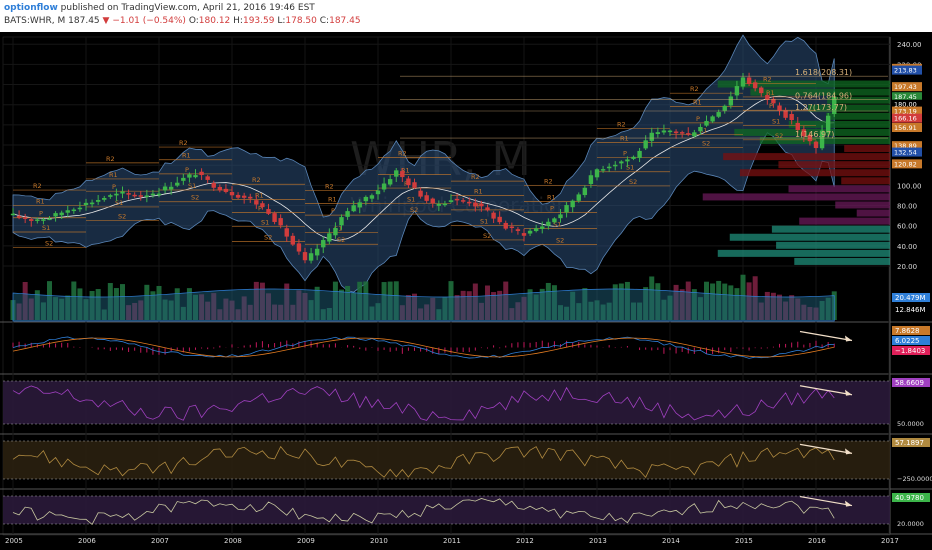  What do you see at coordinates (160, 541) in the screenshot?
I see `year-tick-label: 2007` at bounding box center [160, 541].